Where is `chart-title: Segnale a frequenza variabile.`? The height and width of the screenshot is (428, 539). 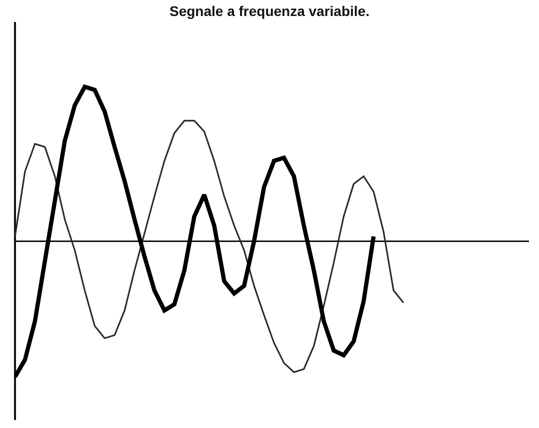
chart-title: Segnale a frequenza variabile. is located at coordinates (270, 11).